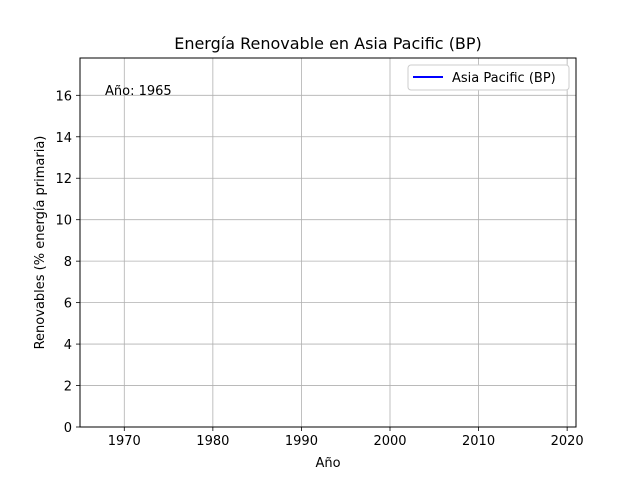 Image resolution: width=640 pixels, height=480 pixels. I want to click on y-tick-label: 12, so click(63, 179).